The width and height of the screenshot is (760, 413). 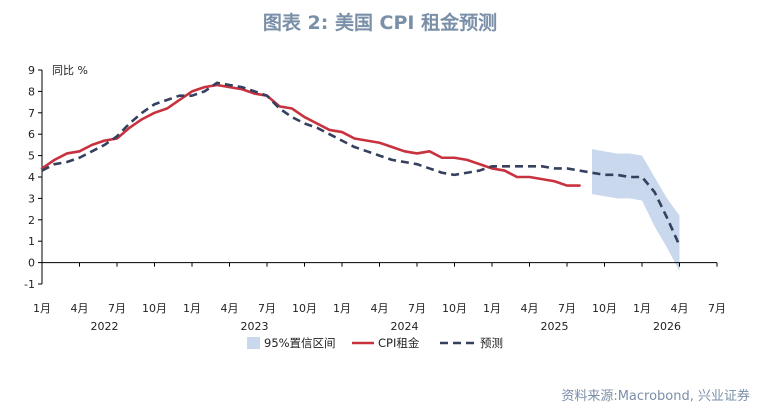 What do you see at coordinates (31, 113) in the screenshot?
I see `y-tick-label: 7` at bounding box center [31, 113].